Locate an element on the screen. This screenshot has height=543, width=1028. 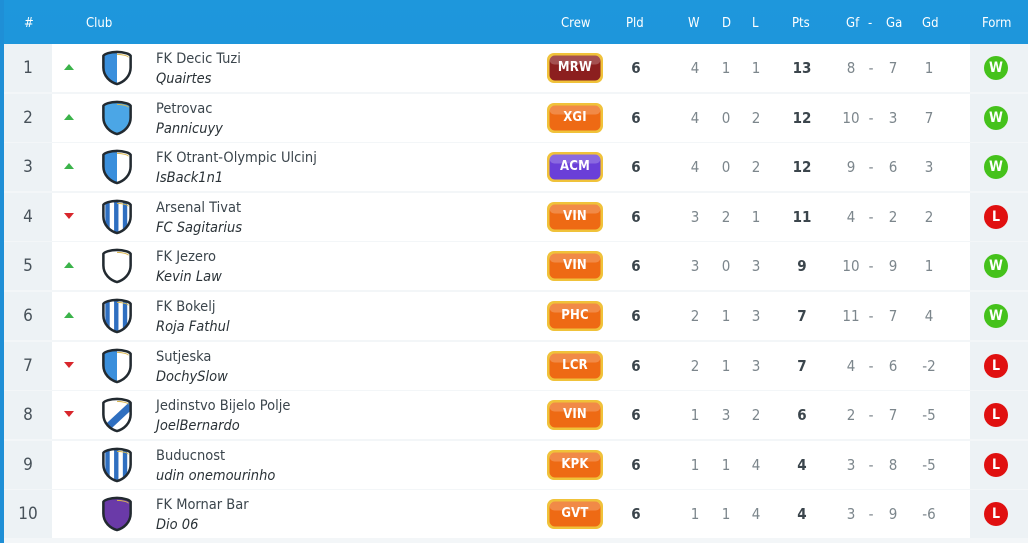
club-name: FK Otrant-Olympic Ulcinj is located at coordinates (236, 158).